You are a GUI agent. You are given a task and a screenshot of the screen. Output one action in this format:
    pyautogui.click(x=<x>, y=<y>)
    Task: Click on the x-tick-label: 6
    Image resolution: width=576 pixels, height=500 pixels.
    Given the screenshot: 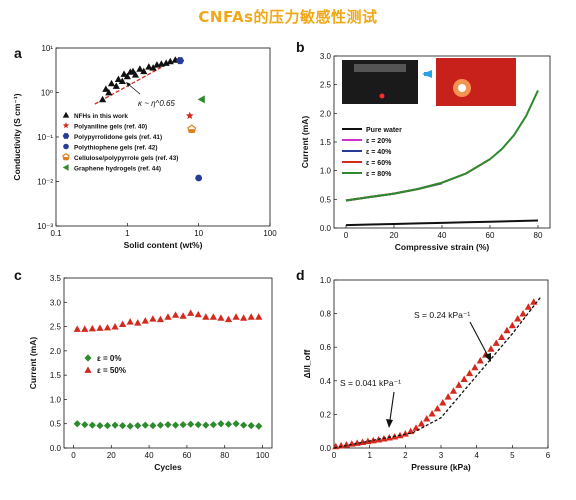 What is the action you would take?
    pyautogui.click(x=548, y=455)
    